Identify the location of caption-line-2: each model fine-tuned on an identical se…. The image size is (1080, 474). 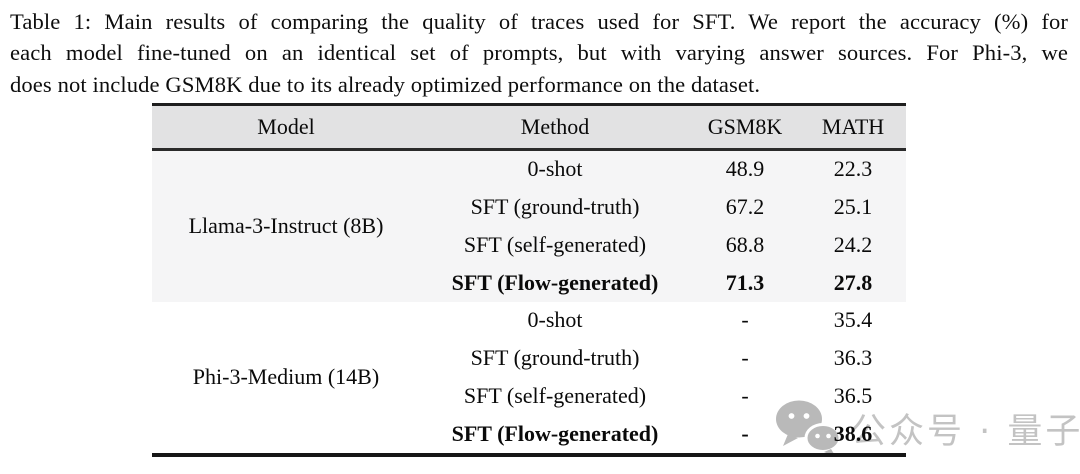
(539, 53).